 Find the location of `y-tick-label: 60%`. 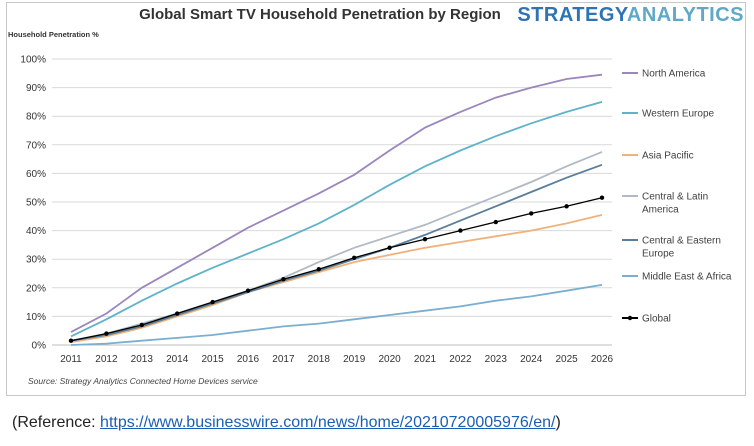

y-tick-label: 60% is located at coordinates (36, 174).